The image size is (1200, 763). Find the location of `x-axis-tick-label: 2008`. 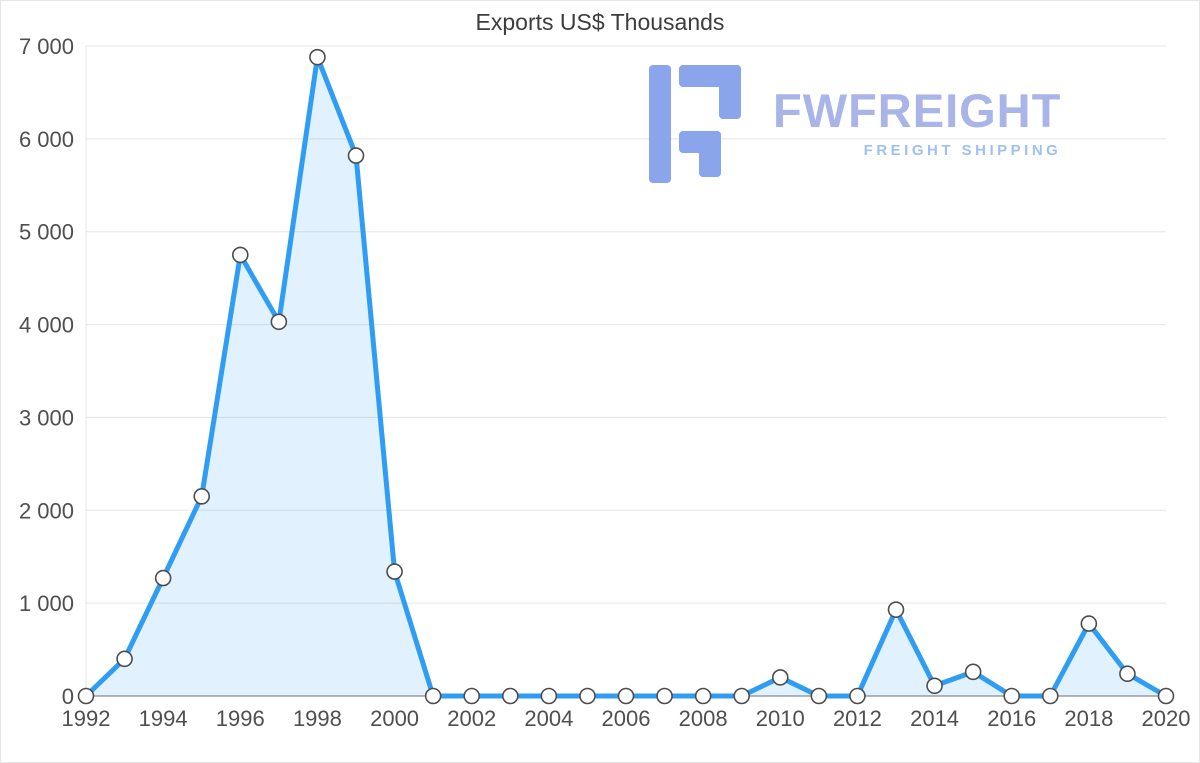

x-axis-tick-label: 2008 is located at coordinates (703, 718).